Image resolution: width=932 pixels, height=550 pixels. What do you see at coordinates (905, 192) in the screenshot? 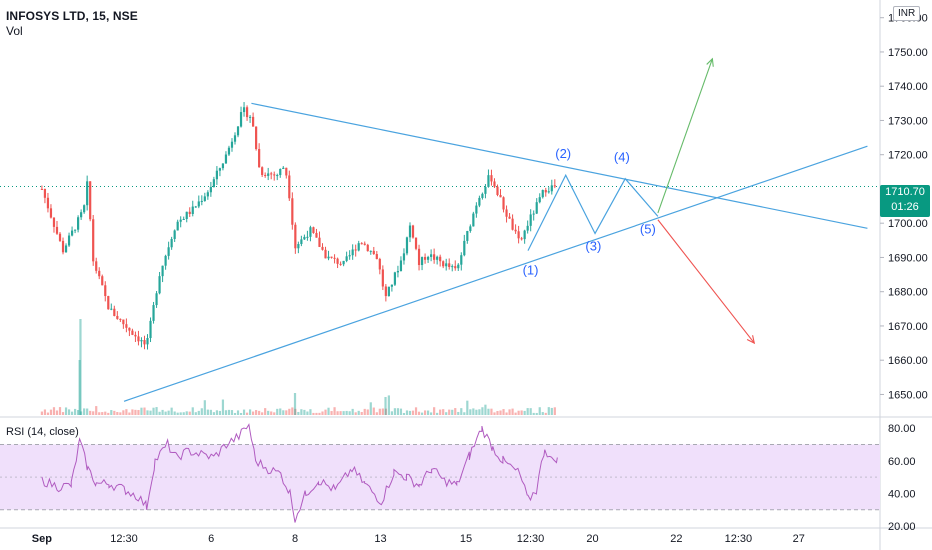
I see `last-price-value: 1710.70` at bounding box center [905, 192].